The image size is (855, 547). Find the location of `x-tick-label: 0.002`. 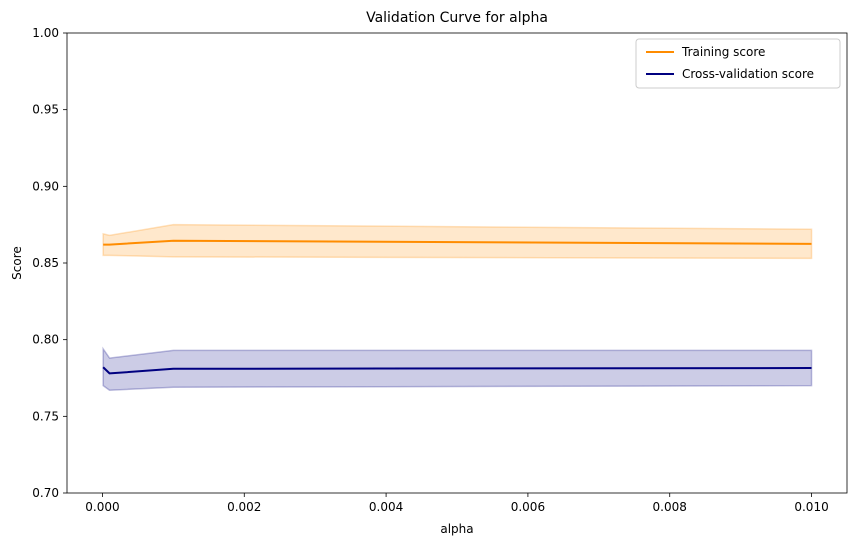

x-tick-label: 0.002 is located at coordinates (244, 507).